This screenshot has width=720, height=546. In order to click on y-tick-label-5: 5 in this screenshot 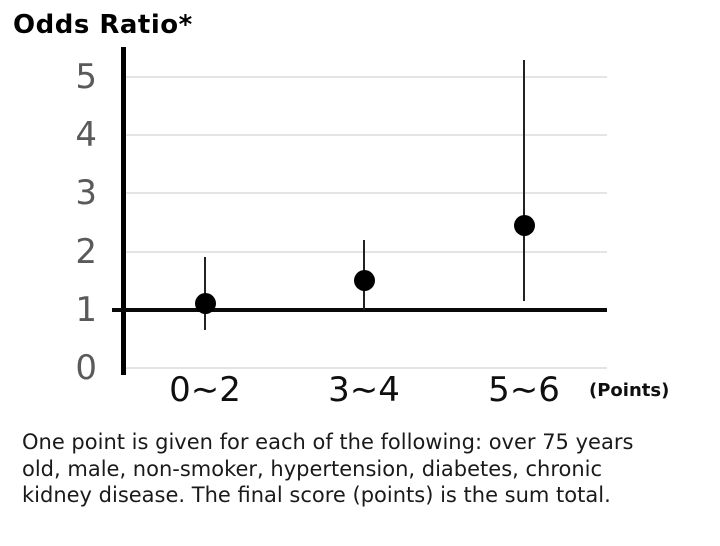, I will do `click(86, 77)`.